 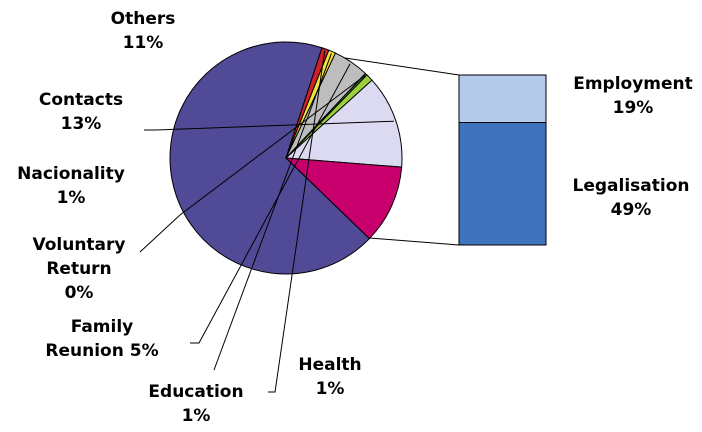 What do you see at coordinates (633, 84) in the screenshot?
I see `data-label-employment-line: Employment` at bounding box center [633, 84].